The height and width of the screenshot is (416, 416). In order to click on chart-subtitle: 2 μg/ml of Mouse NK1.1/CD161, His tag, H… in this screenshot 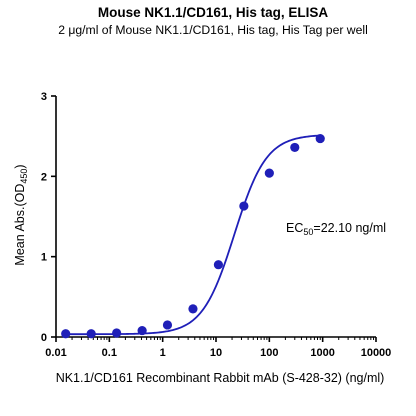, I will do `click(213, 30)`.